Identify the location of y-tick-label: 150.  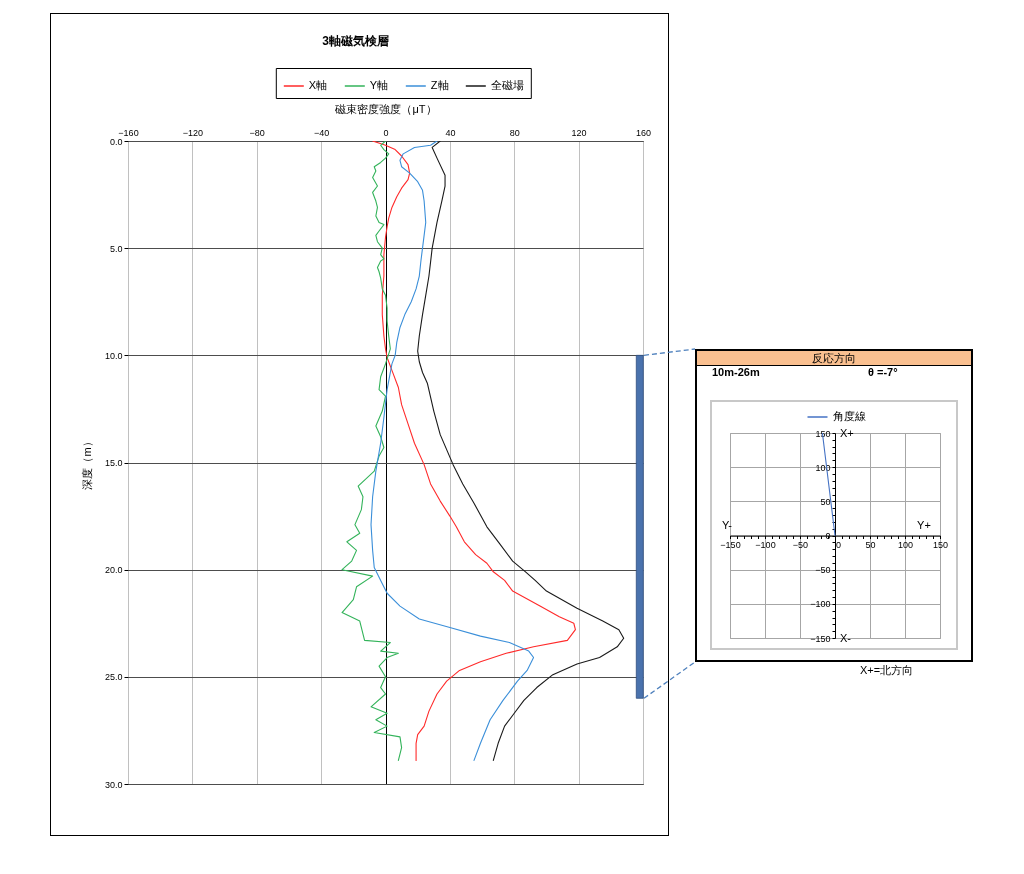
(823, 433).